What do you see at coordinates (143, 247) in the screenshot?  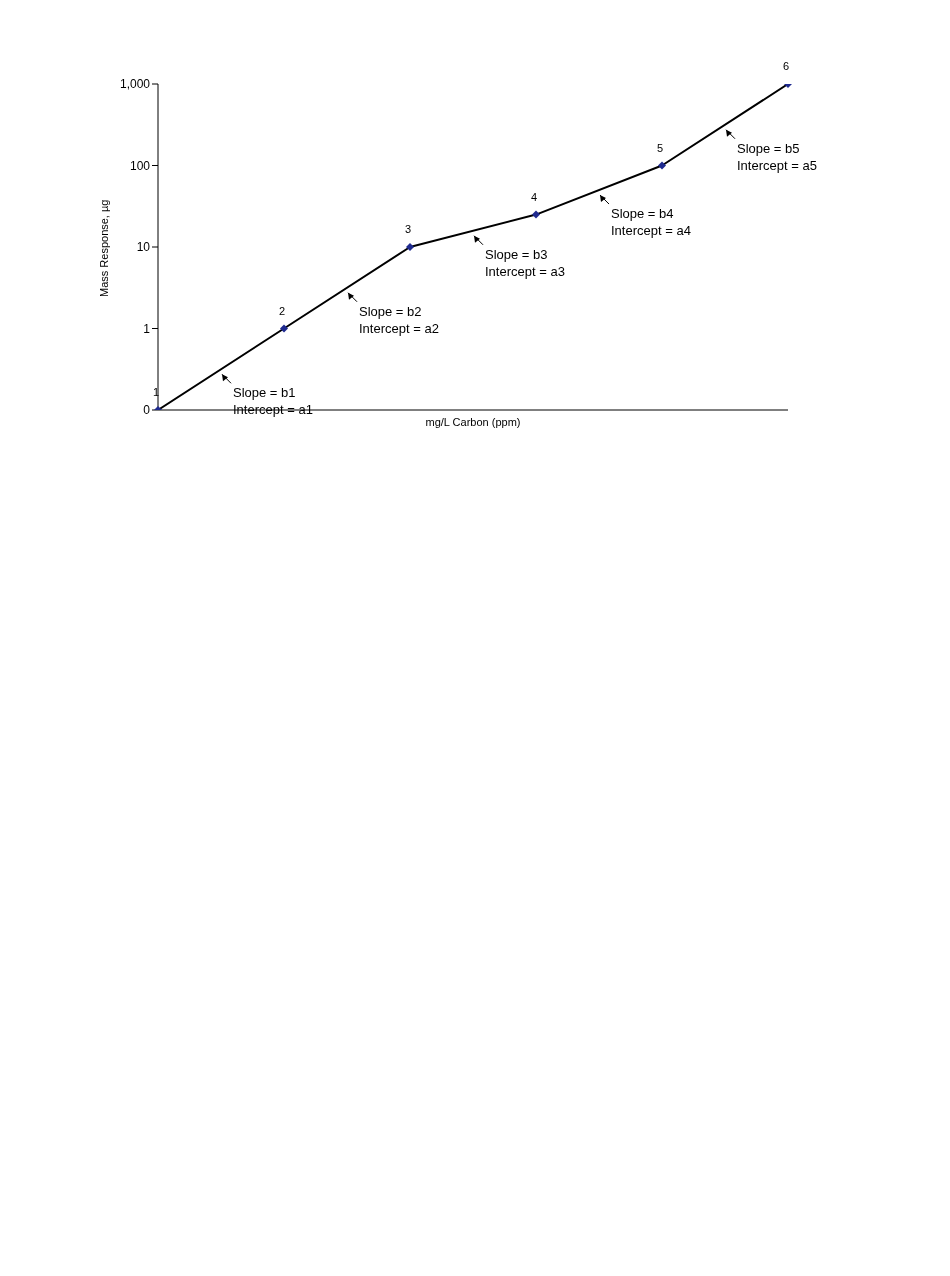 I see `y-tick-label: 10` at bounding box center [143, 247].